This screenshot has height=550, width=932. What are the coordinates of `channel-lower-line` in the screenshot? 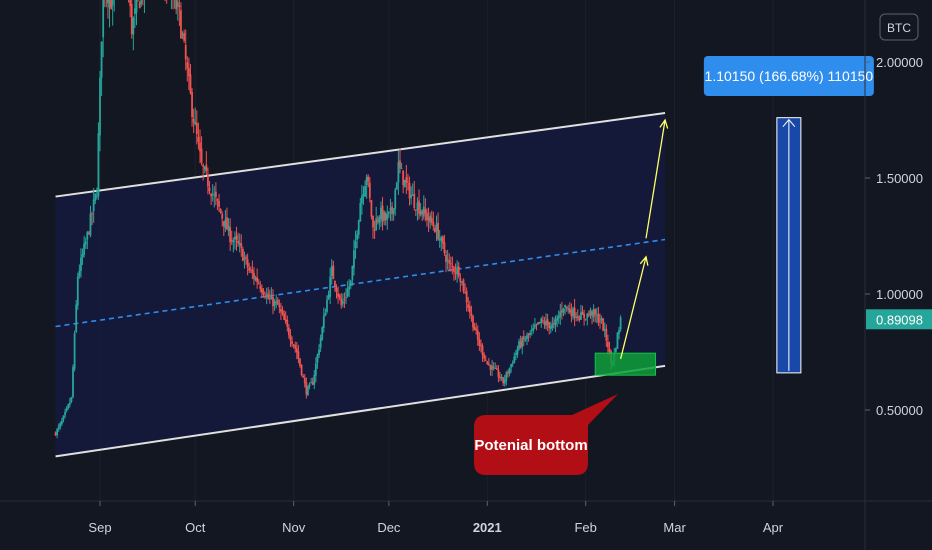 It's located at (360, 411).